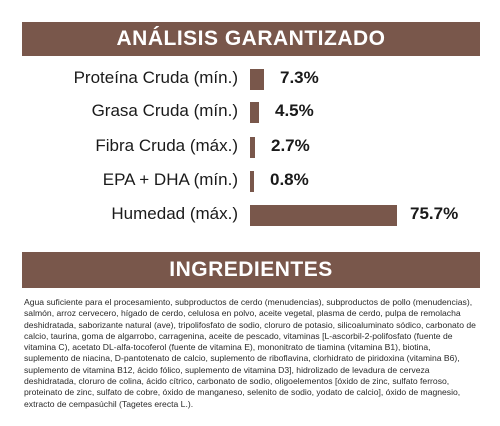 This screenshot has width=500, height=426. Describe the element at coordinates (164, 110) in the screenshot. I see `analysis-label: Grasa Cruda (mín.)` at that location.